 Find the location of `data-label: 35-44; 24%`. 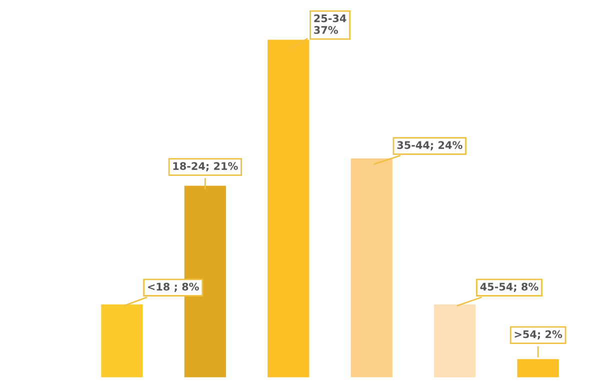

data-label: 35-44; 24% is located at coordinates (429, 145).